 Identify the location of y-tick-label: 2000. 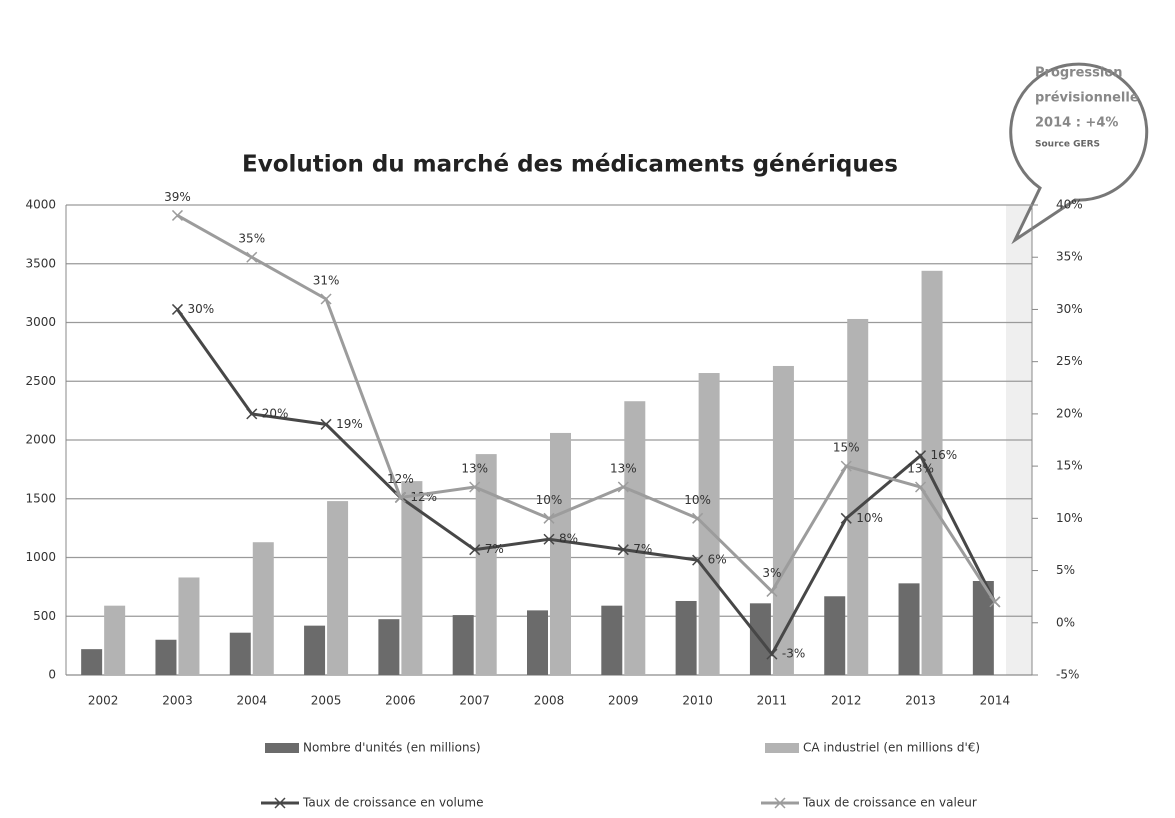
(40, 440).